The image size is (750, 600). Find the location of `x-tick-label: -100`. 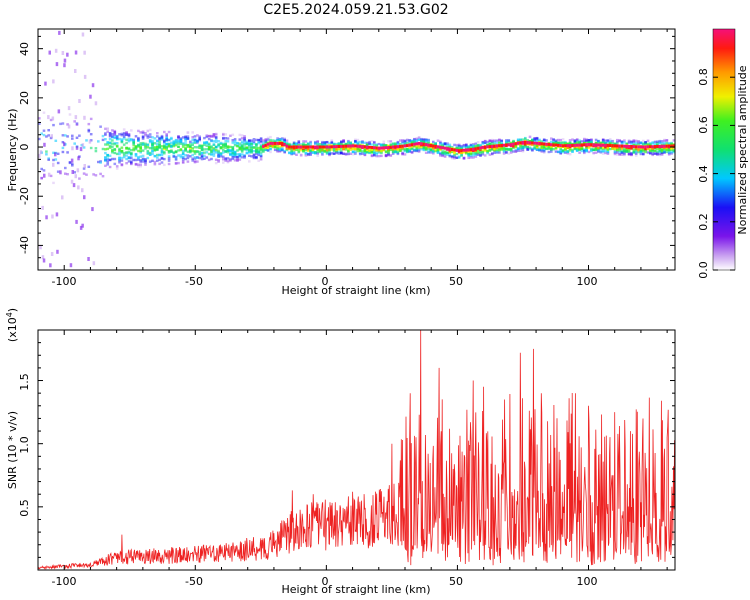

x-tick-label: -100 is located at coordinates (64, 581).